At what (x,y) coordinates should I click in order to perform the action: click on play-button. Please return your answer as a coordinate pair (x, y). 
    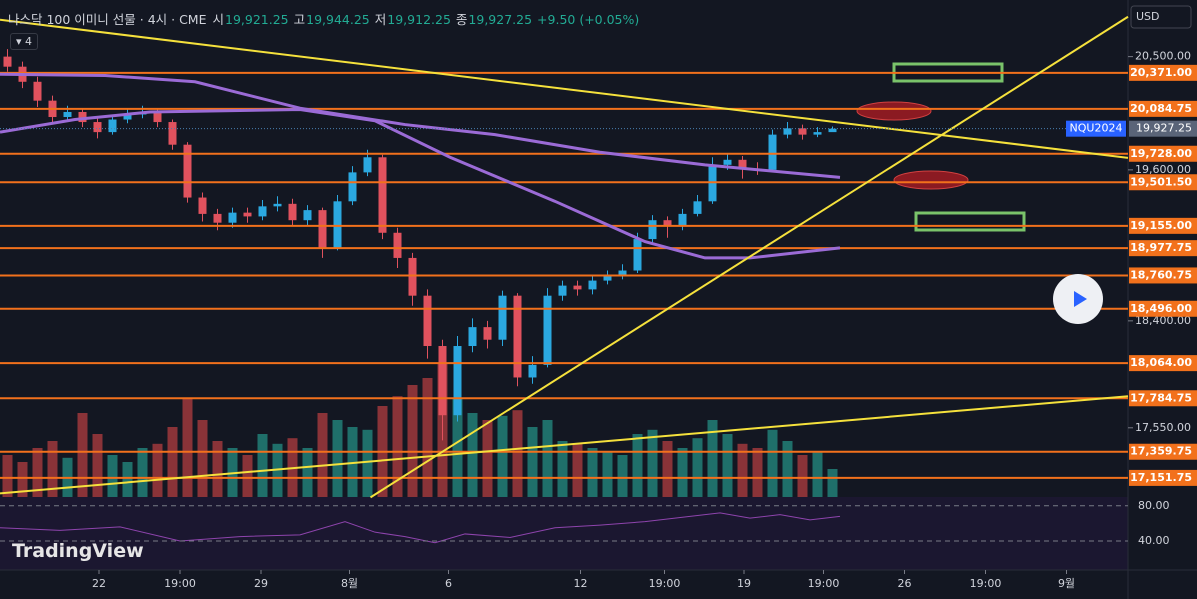
    Looking at the image, I should click on (1078, 299).